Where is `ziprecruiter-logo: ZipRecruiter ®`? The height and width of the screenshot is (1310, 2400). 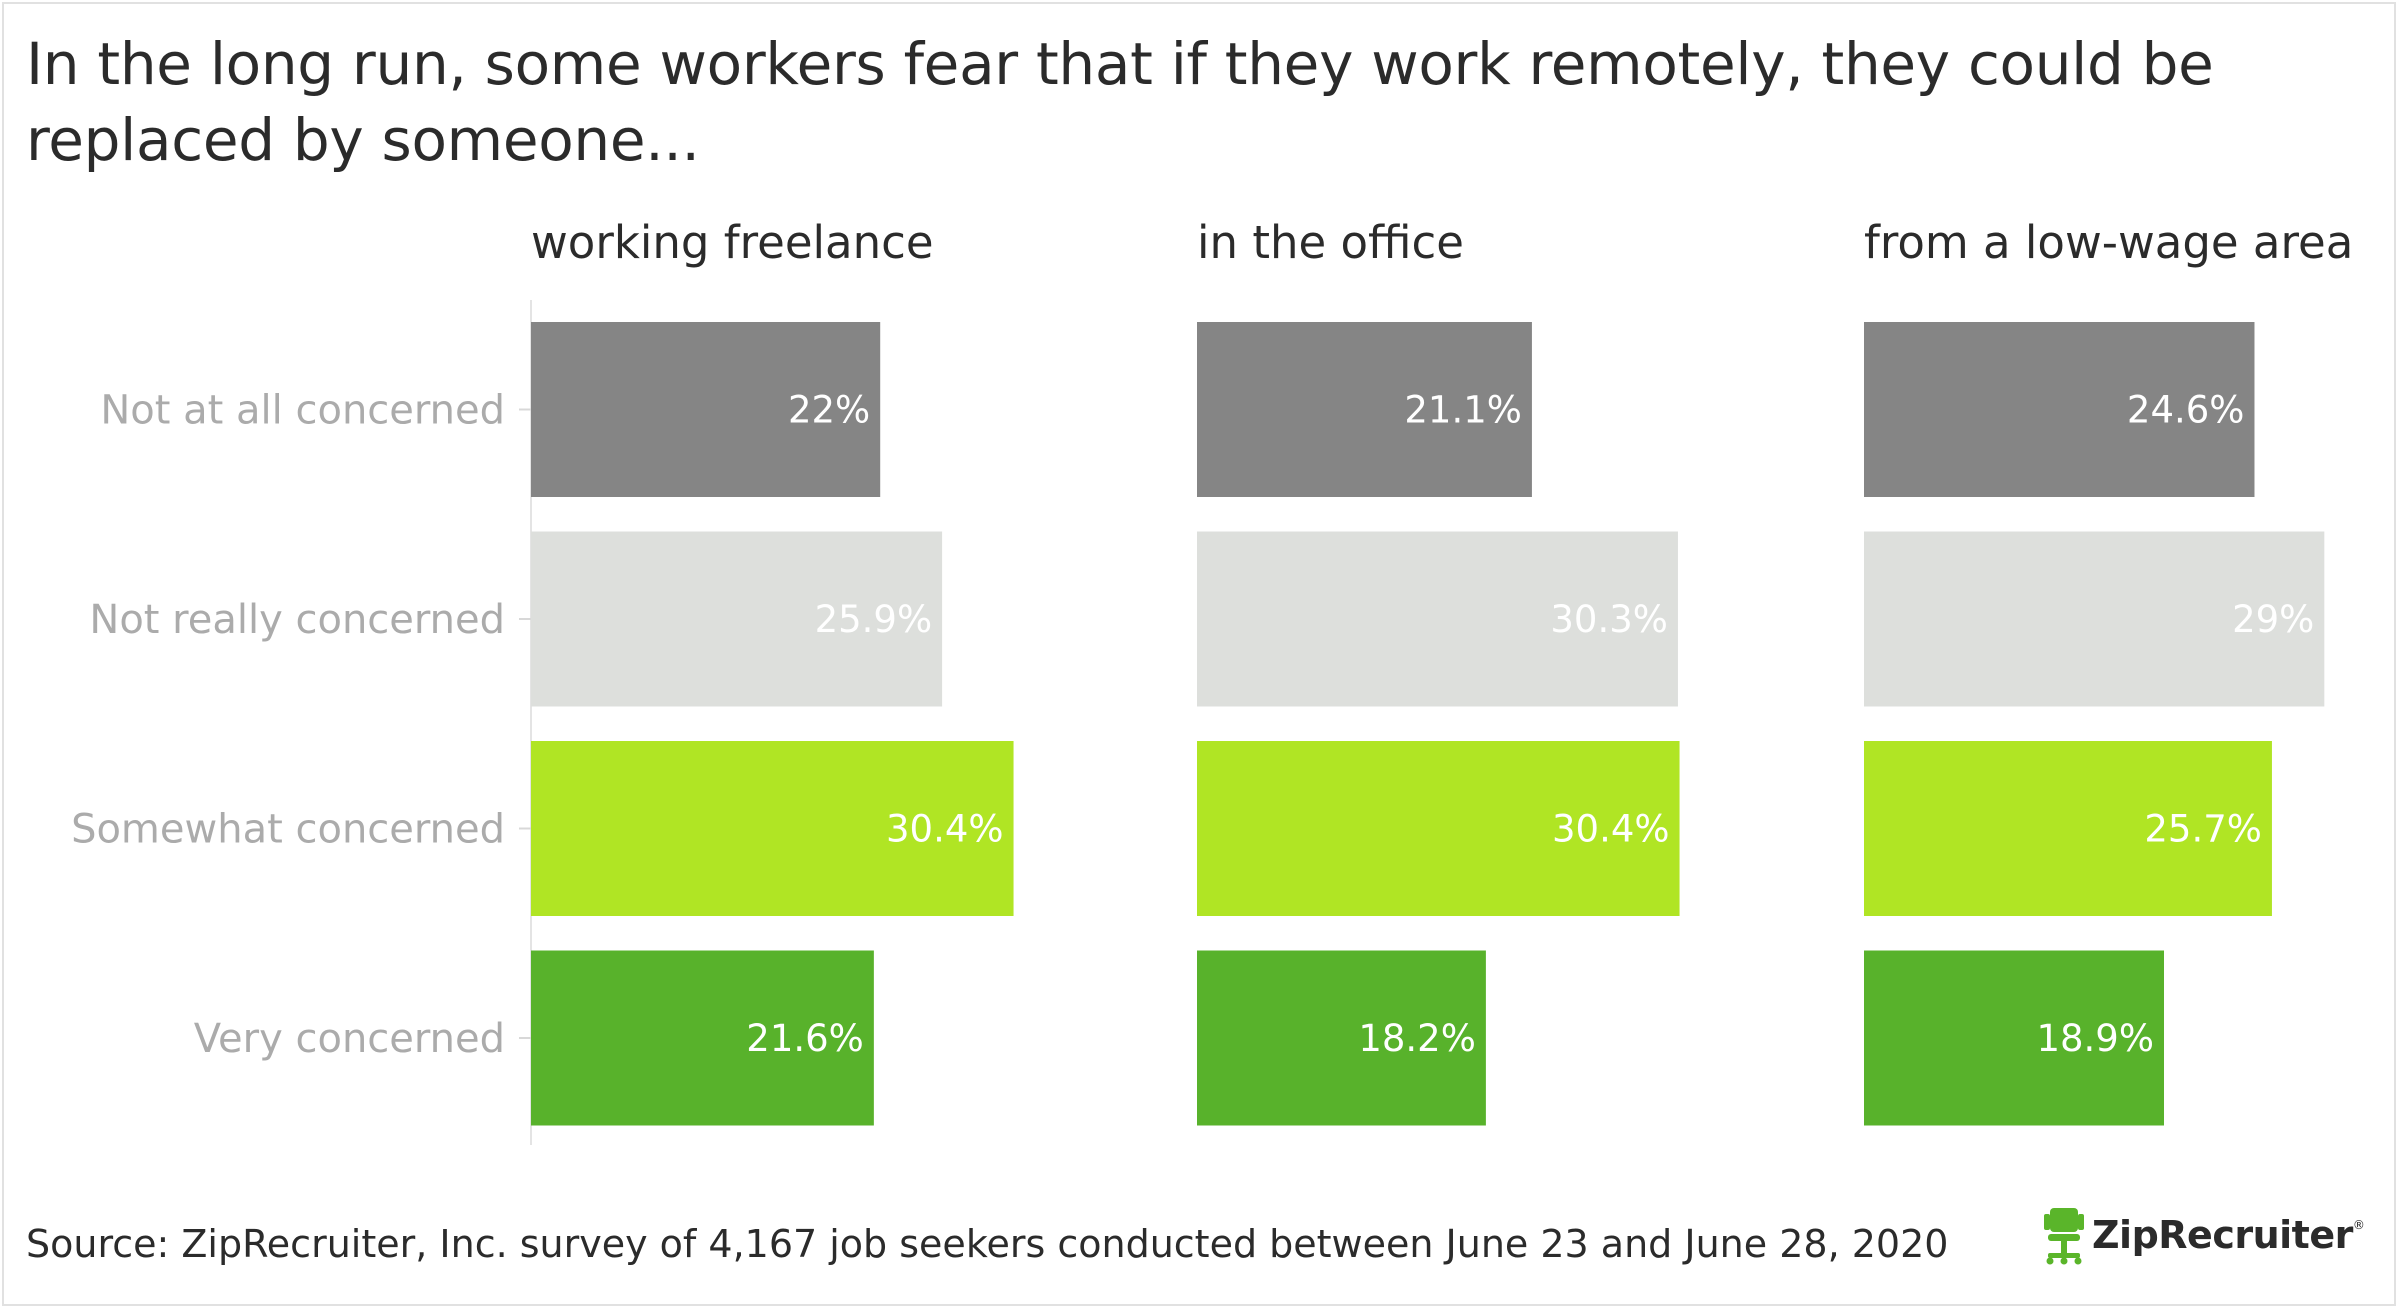
ziprecruiter-logo: ZipRecruiter ® is located at coordinates (2202, 1235).